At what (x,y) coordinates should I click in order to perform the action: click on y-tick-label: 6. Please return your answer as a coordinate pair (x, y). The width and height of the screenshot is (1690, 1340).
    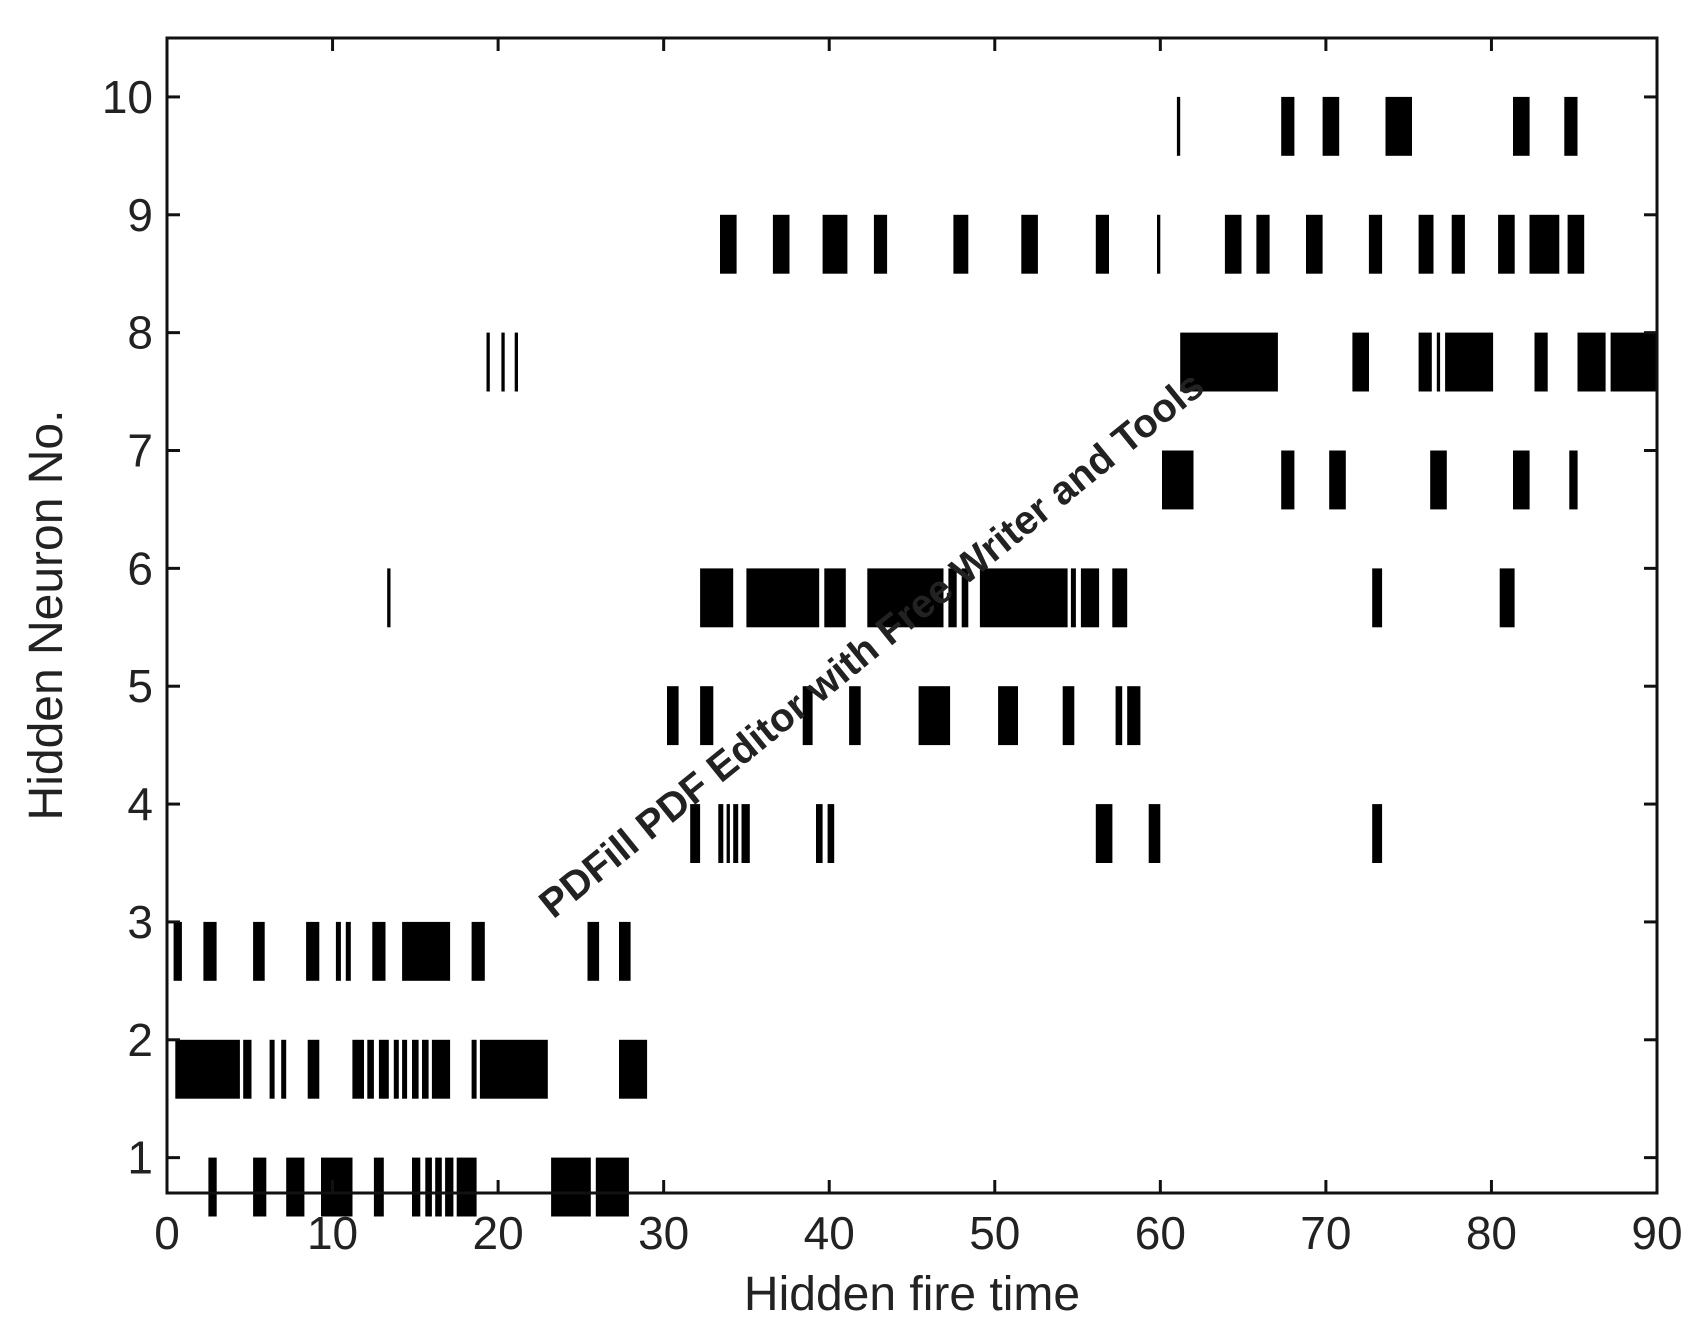
    Looking at the image, I should click on (140, 568).